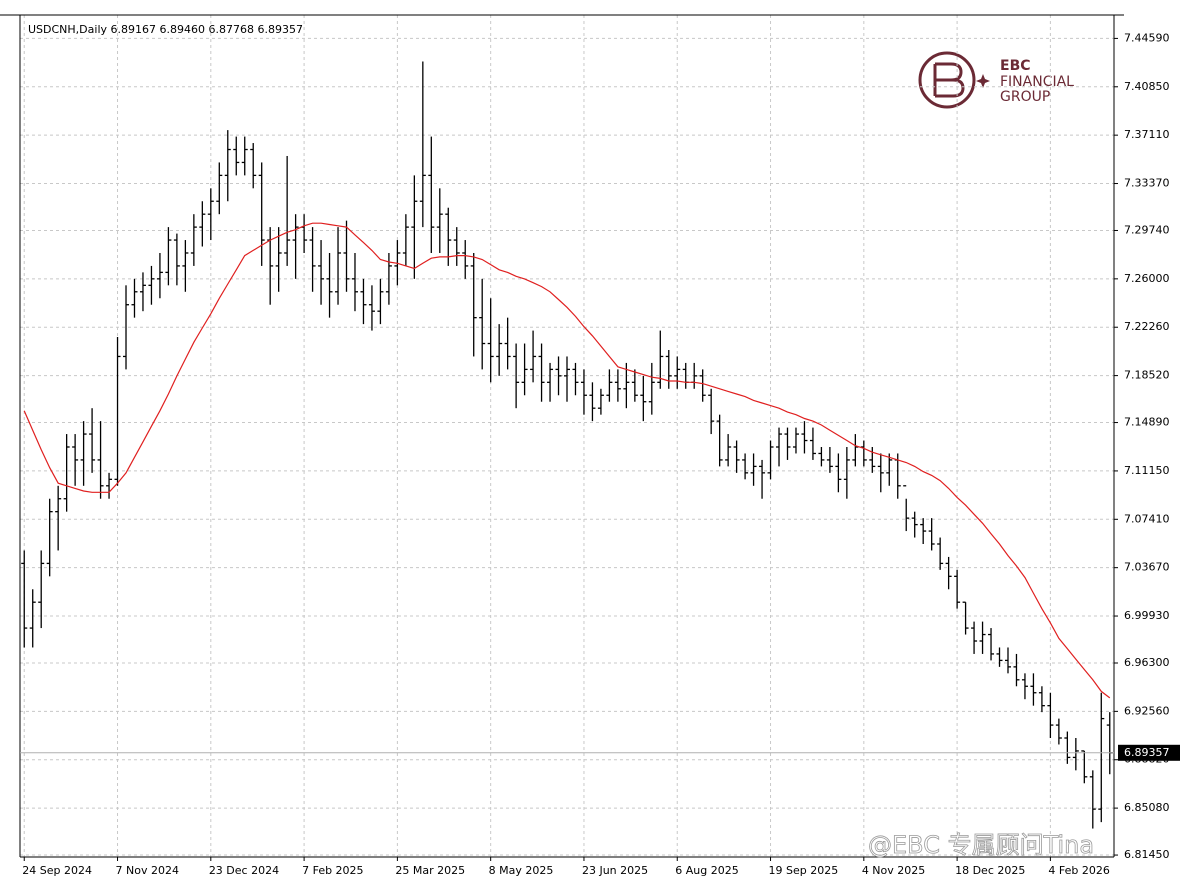 This screenshot has width=1200, height=896. I want to click on x-tick-label: 7 Nov 2024, so click(147, 870).